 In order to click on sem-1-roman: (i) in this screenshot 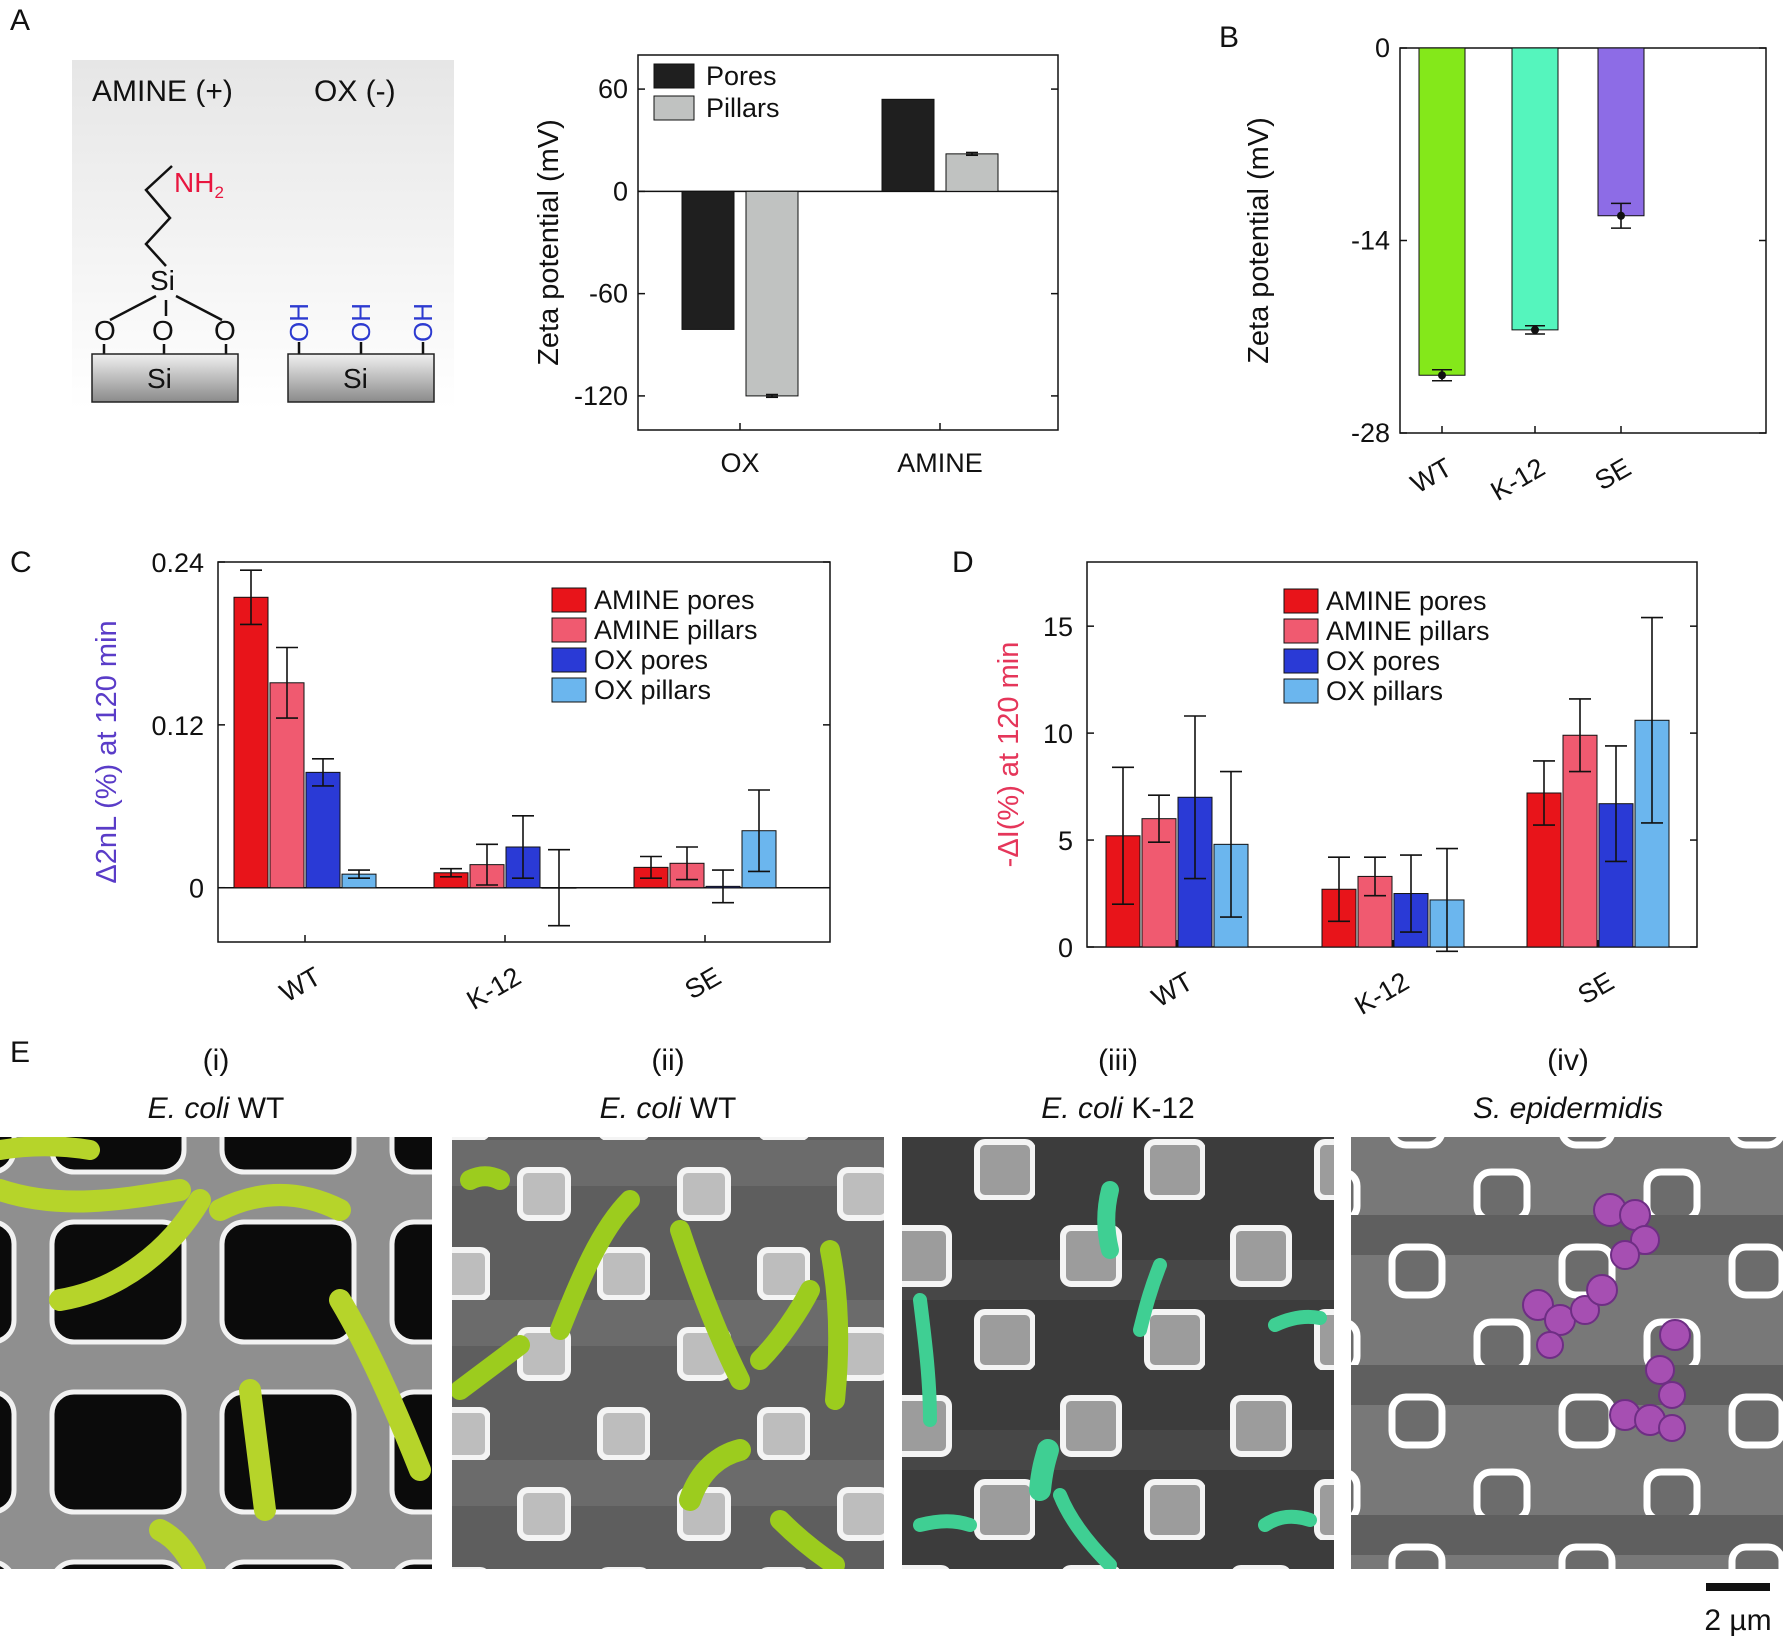, I will do `click(216, 1060)`.